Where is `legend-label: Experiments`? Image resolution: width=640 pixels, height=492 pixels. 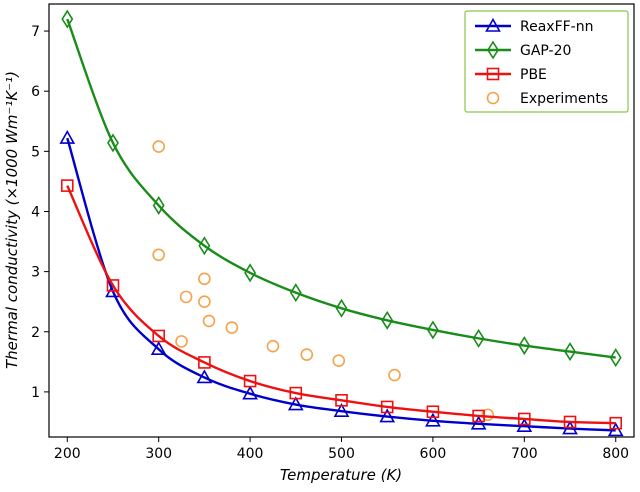
legend-label: Experiments is located at coordinates (564, 99).